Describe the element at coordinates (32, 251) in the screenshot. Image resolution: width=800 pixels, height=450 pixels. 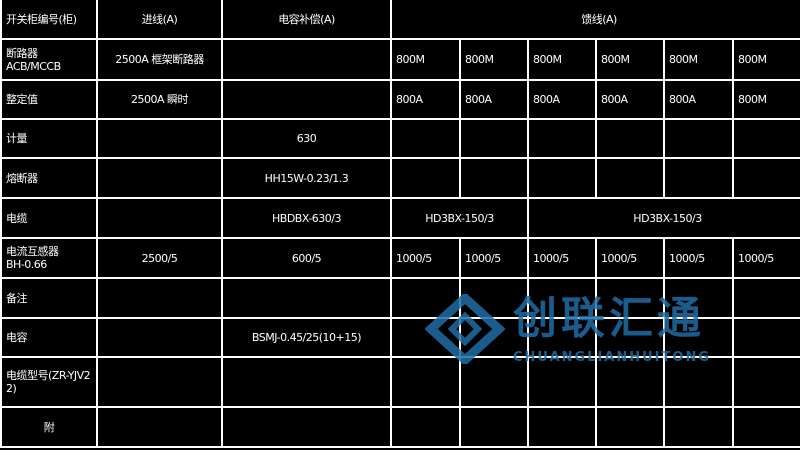
I see `label-text: 电流互感器` at that location.